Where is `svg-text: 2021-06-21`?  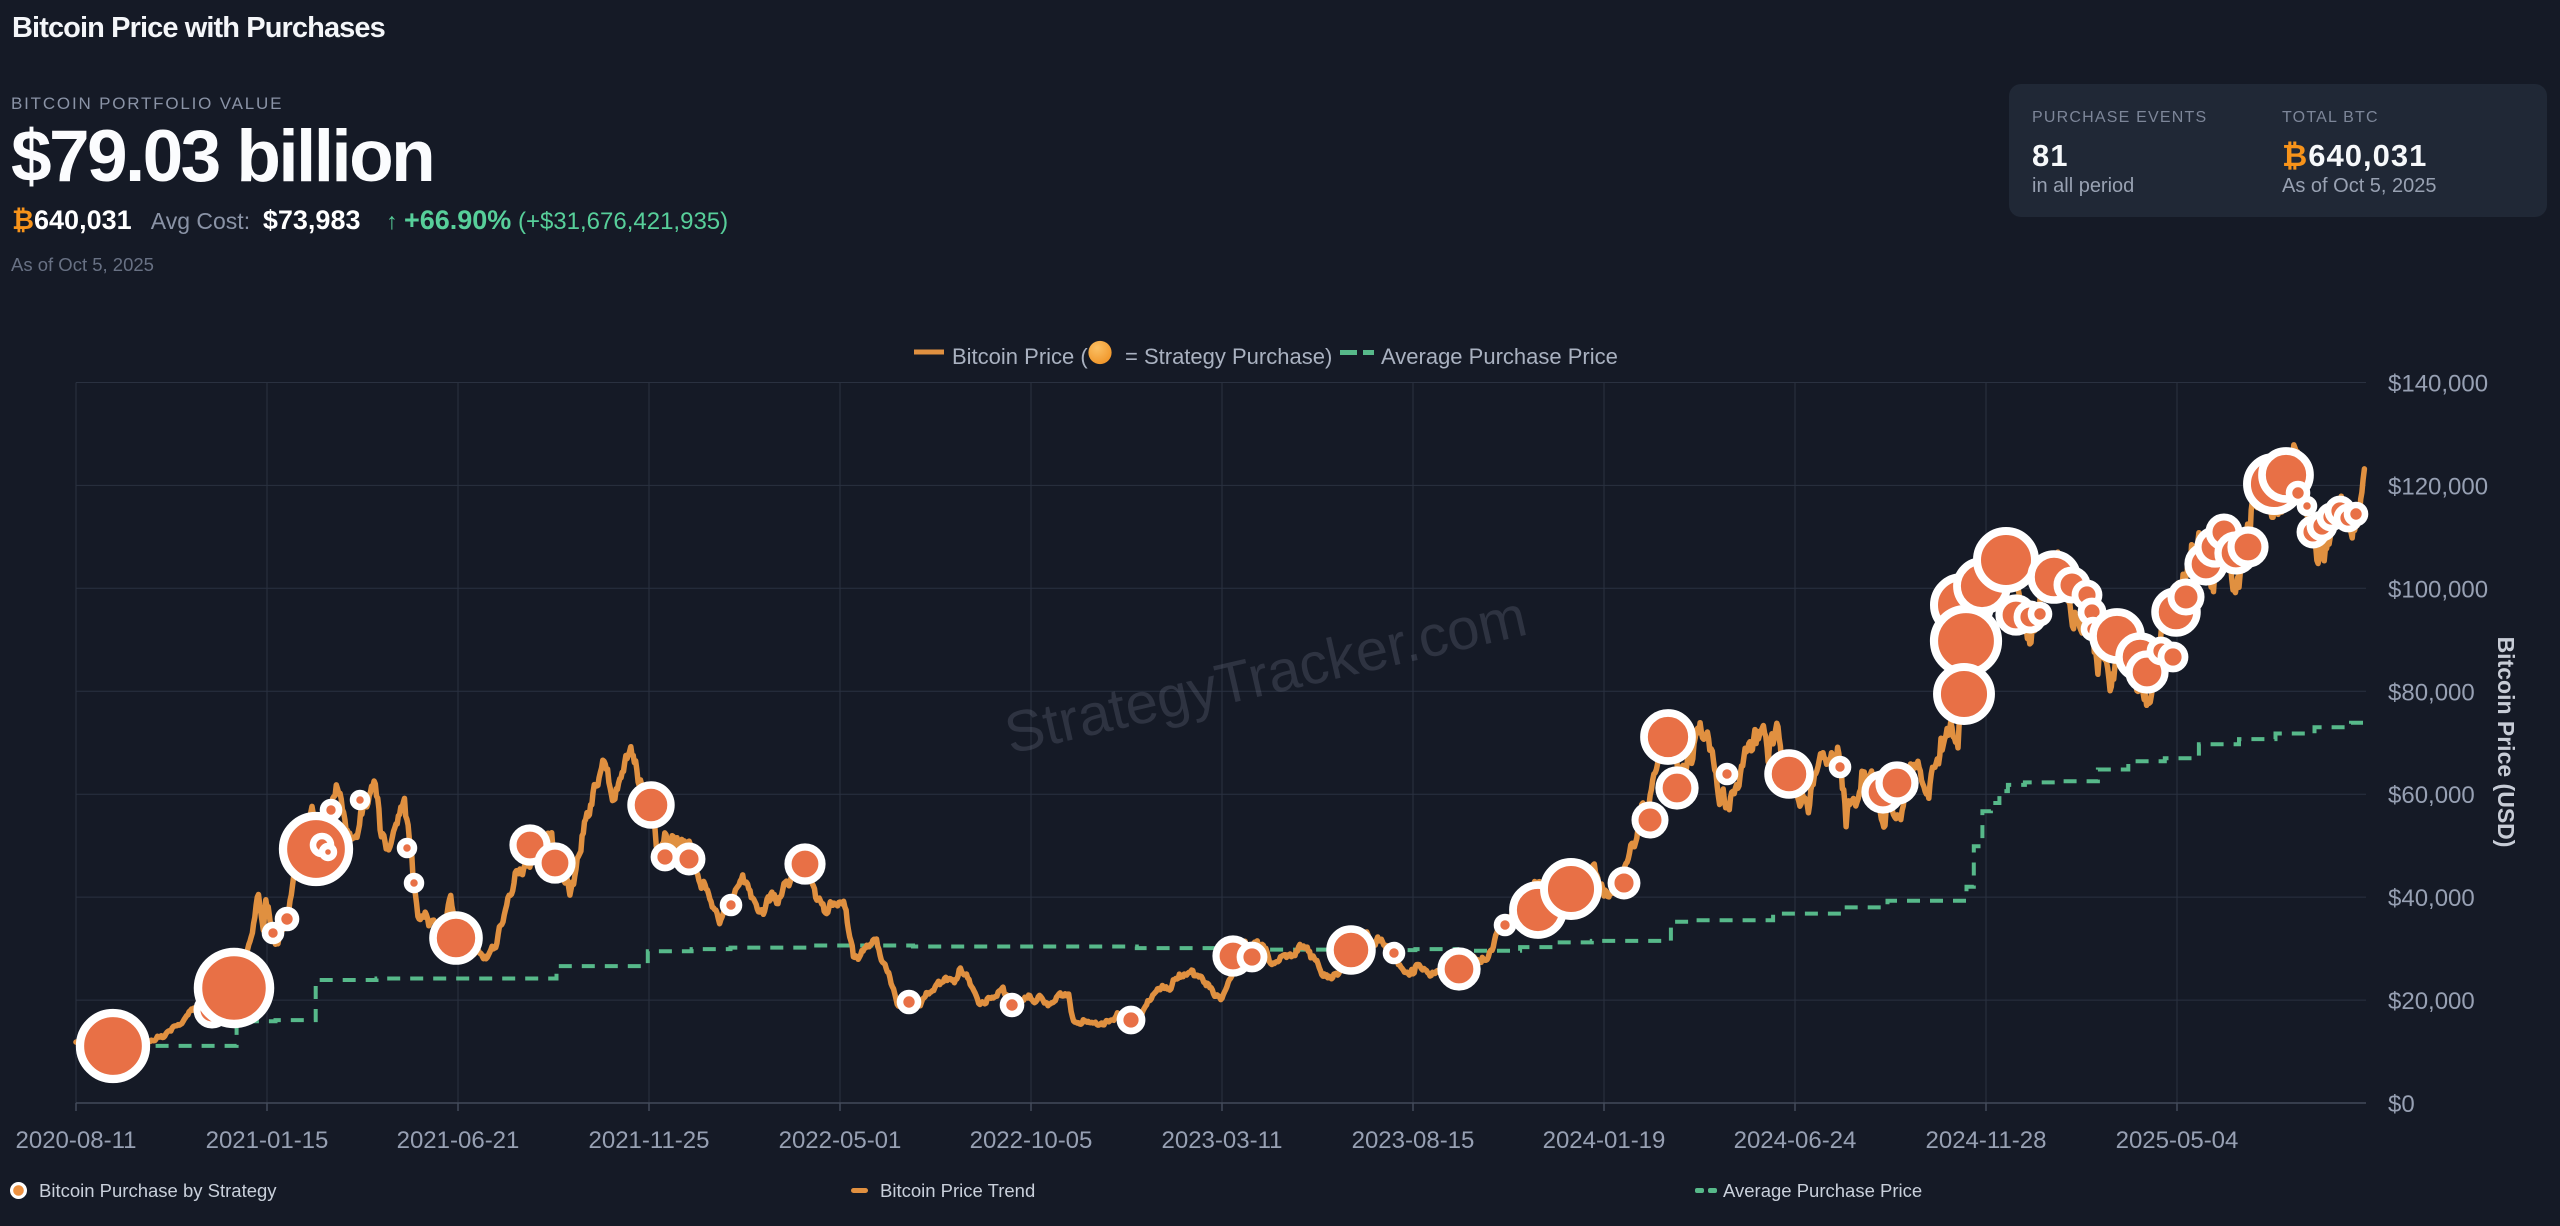 svg-text: 2021-06-21 is located at coordinates (458, 1140).